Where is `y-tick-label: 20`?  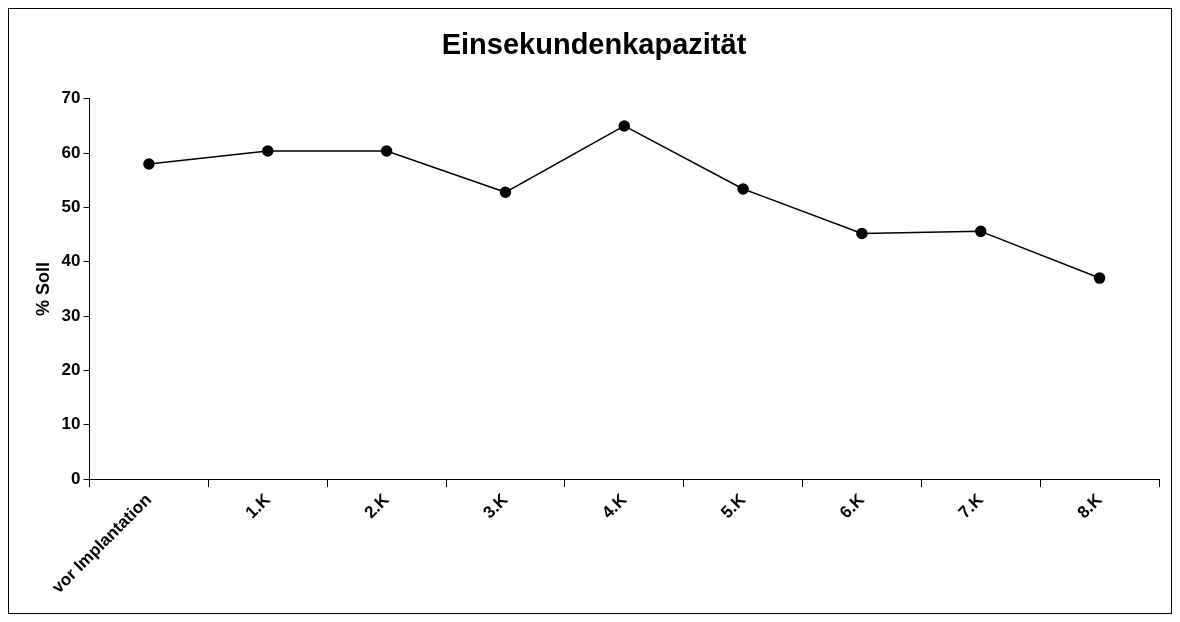 y-tick-label: 20 is located at coordinates (71, 370).